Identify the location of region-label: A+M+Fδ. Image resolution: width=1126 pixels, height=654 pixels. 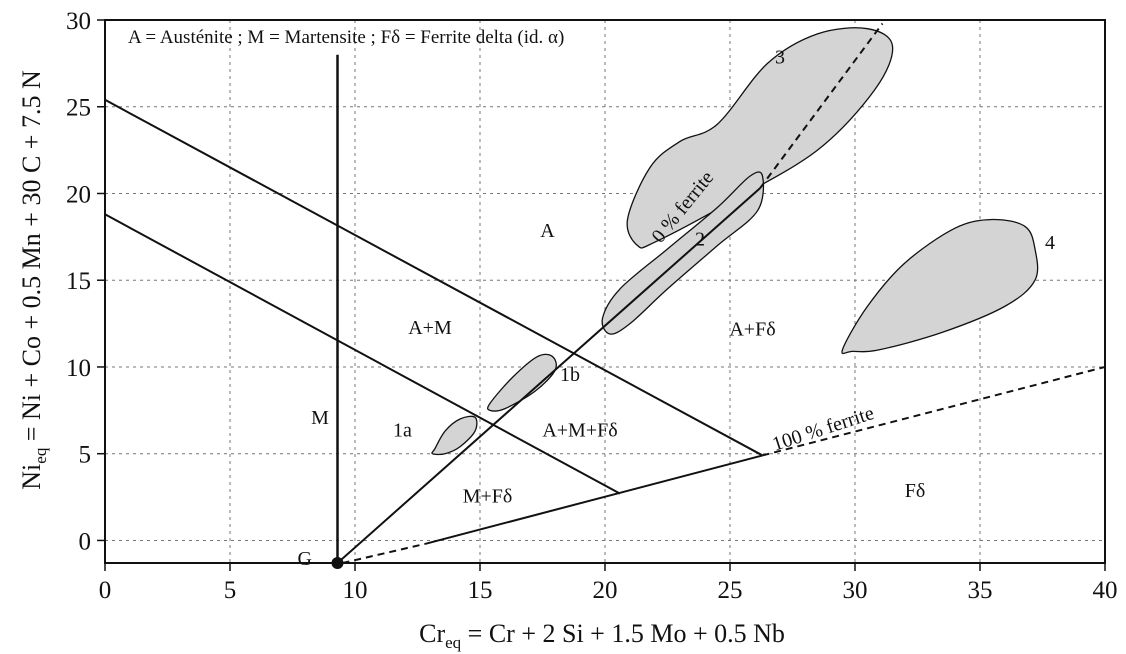
(579, 430).